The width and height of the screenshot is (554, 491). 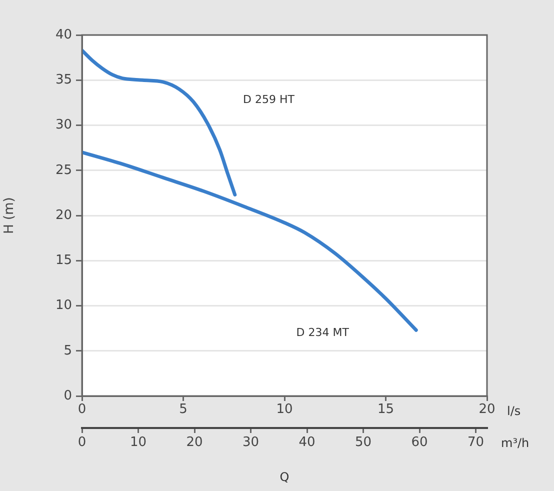 I want to click on x2-tick-label: 30, so click(x=251, y=442).